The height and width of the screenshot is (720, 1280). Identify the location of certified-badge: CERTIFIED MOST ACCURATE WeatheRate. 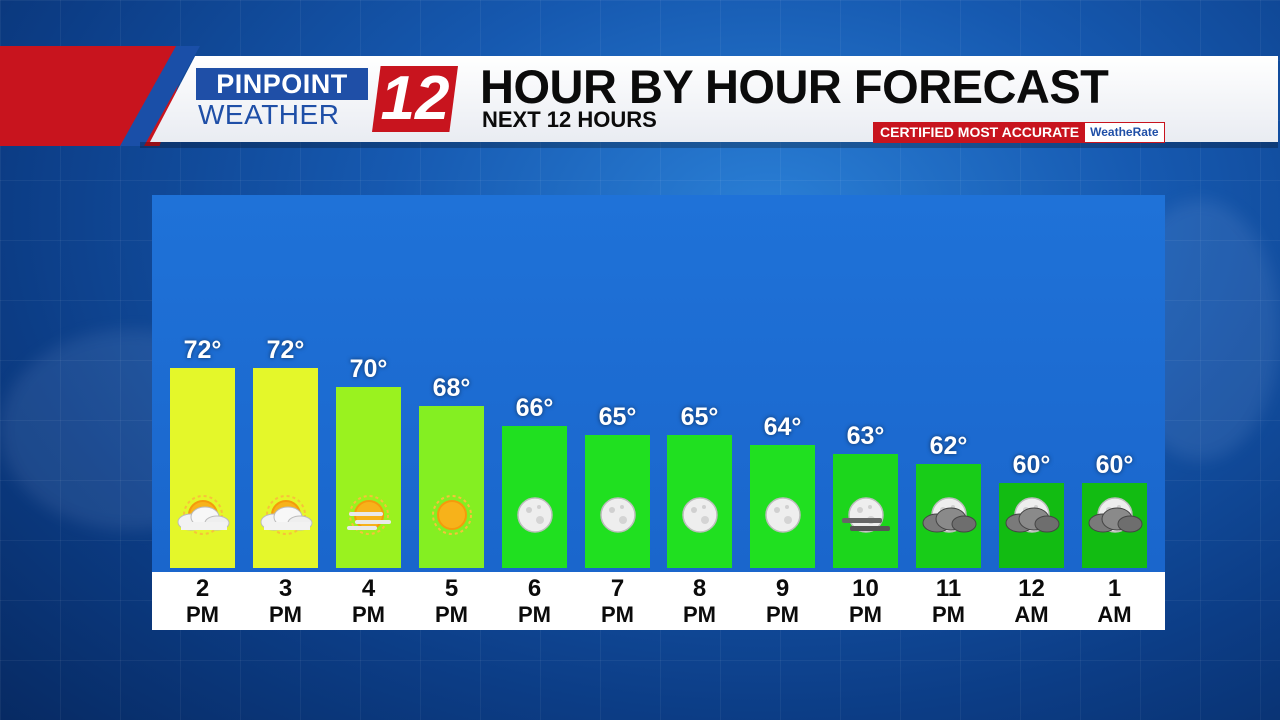
(1019, 132).